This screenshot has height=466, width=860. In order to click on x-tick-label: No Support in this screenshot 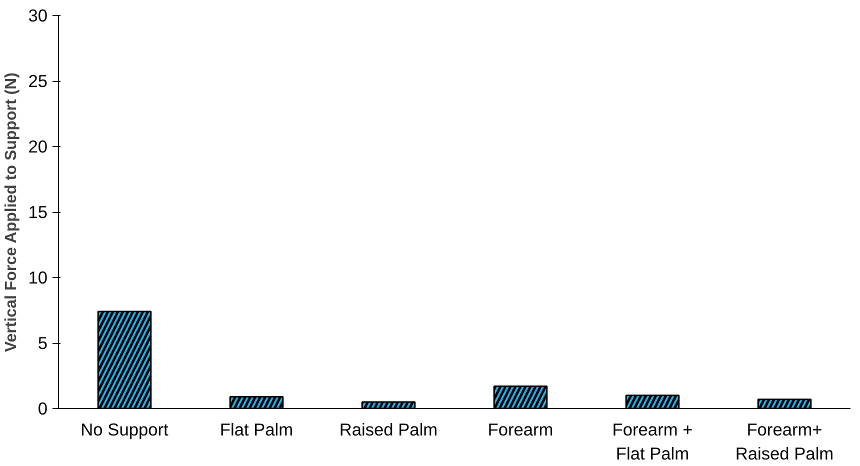, I will do `click(124, 430)`.